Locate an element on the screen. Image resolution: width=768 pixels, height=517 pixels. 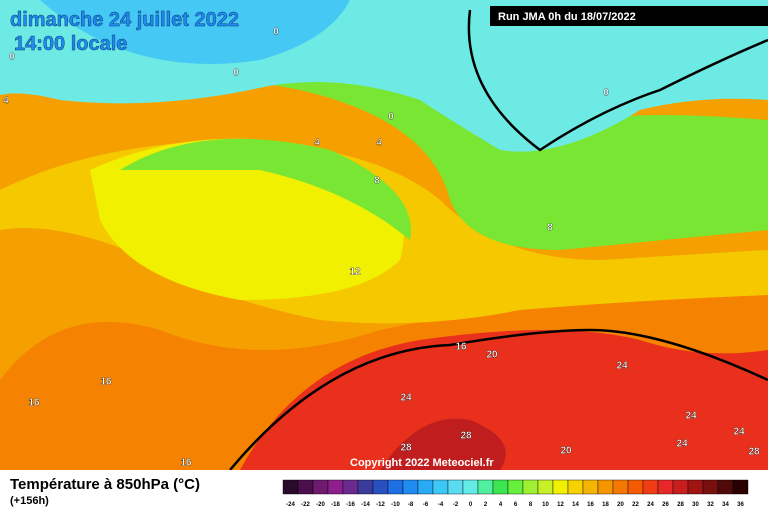
legend-tick-label: -10 is located at coordinates (395, 505).